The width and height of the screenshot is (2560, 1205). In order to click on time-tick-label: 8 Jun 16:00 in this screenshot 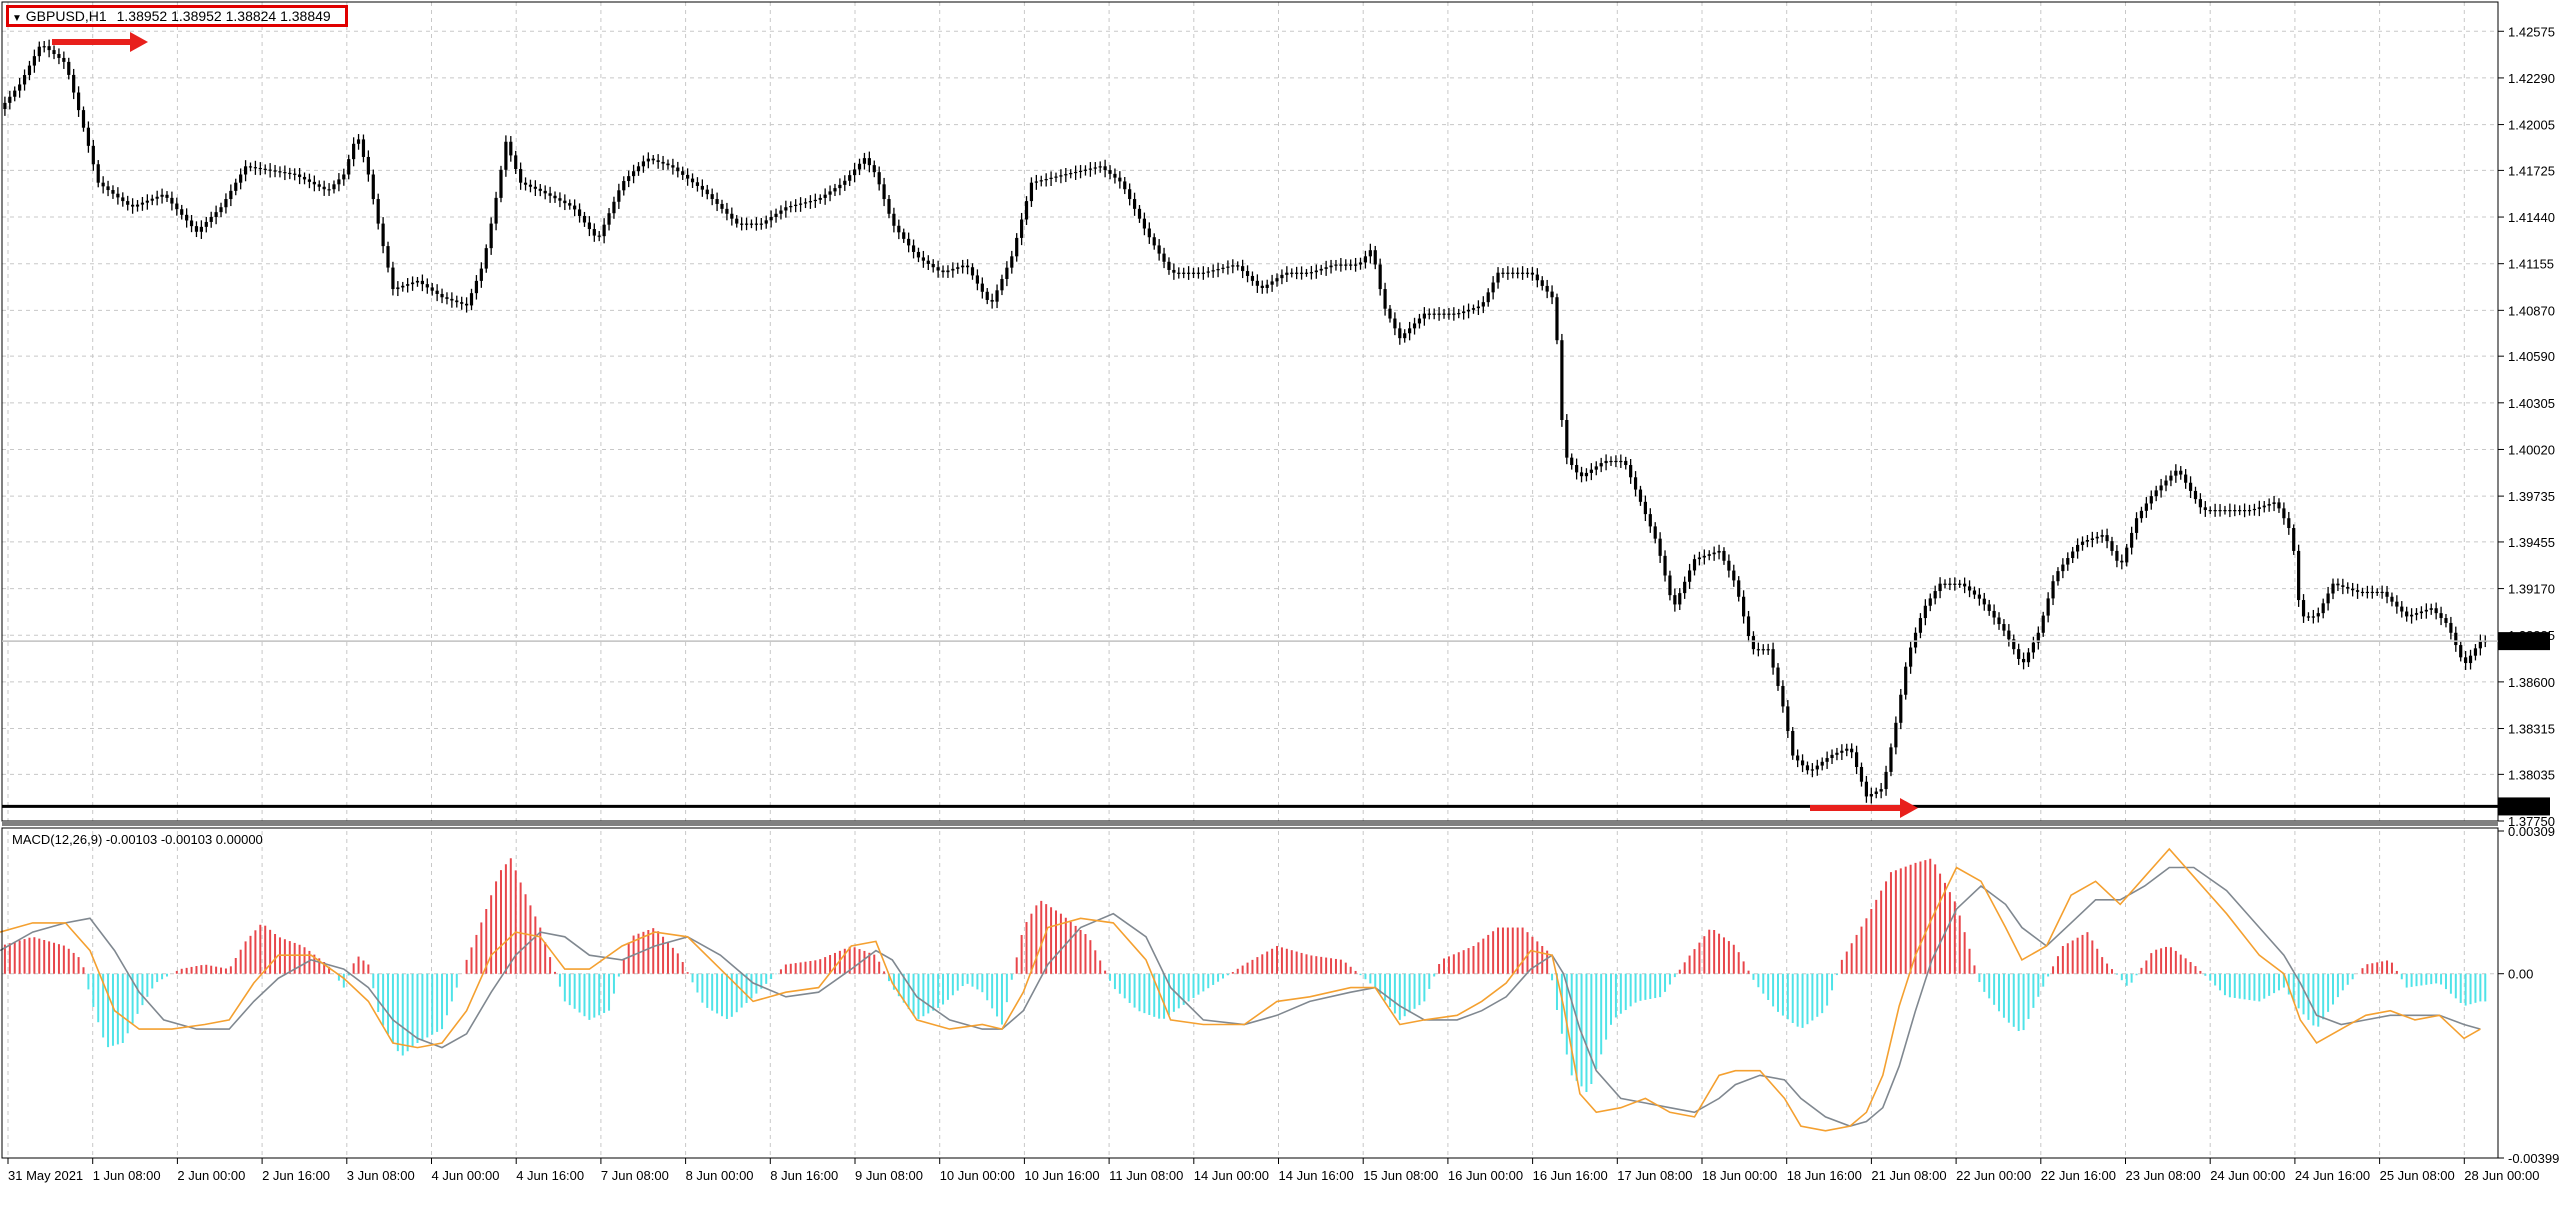, I will do `click(804, 1175)`.